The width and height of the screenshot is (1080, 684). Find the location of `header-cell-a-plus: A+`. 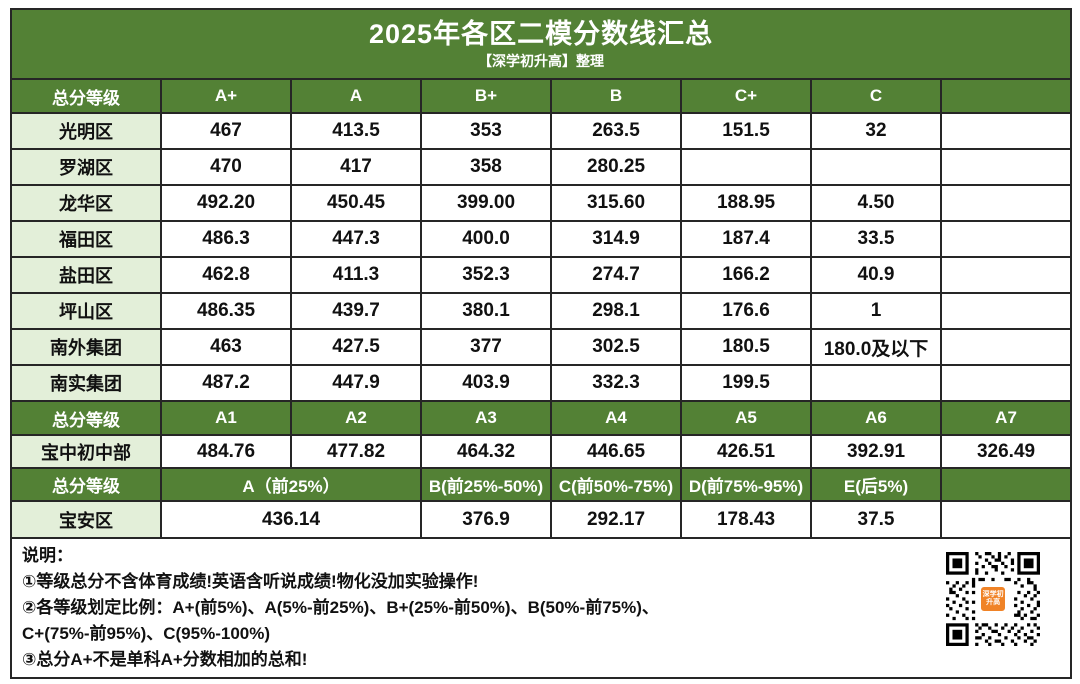

header-cell-a-plus: A+ is located at coordinates (226, 96).